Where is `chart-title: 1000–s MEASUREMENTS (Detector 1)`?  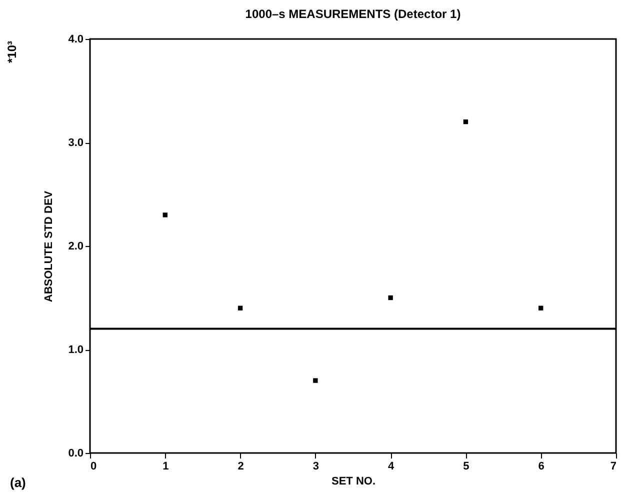
chart-title: 1000–s MEASUREMENTS (Detector 1) is located at coordinates (353, 14).